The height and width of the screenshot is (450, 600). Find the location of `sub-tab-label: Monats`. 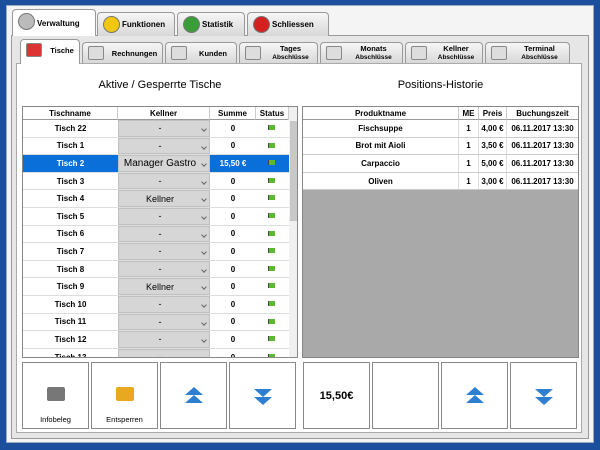

sub-tab-label: Monats is located at coordinates (373, 48).